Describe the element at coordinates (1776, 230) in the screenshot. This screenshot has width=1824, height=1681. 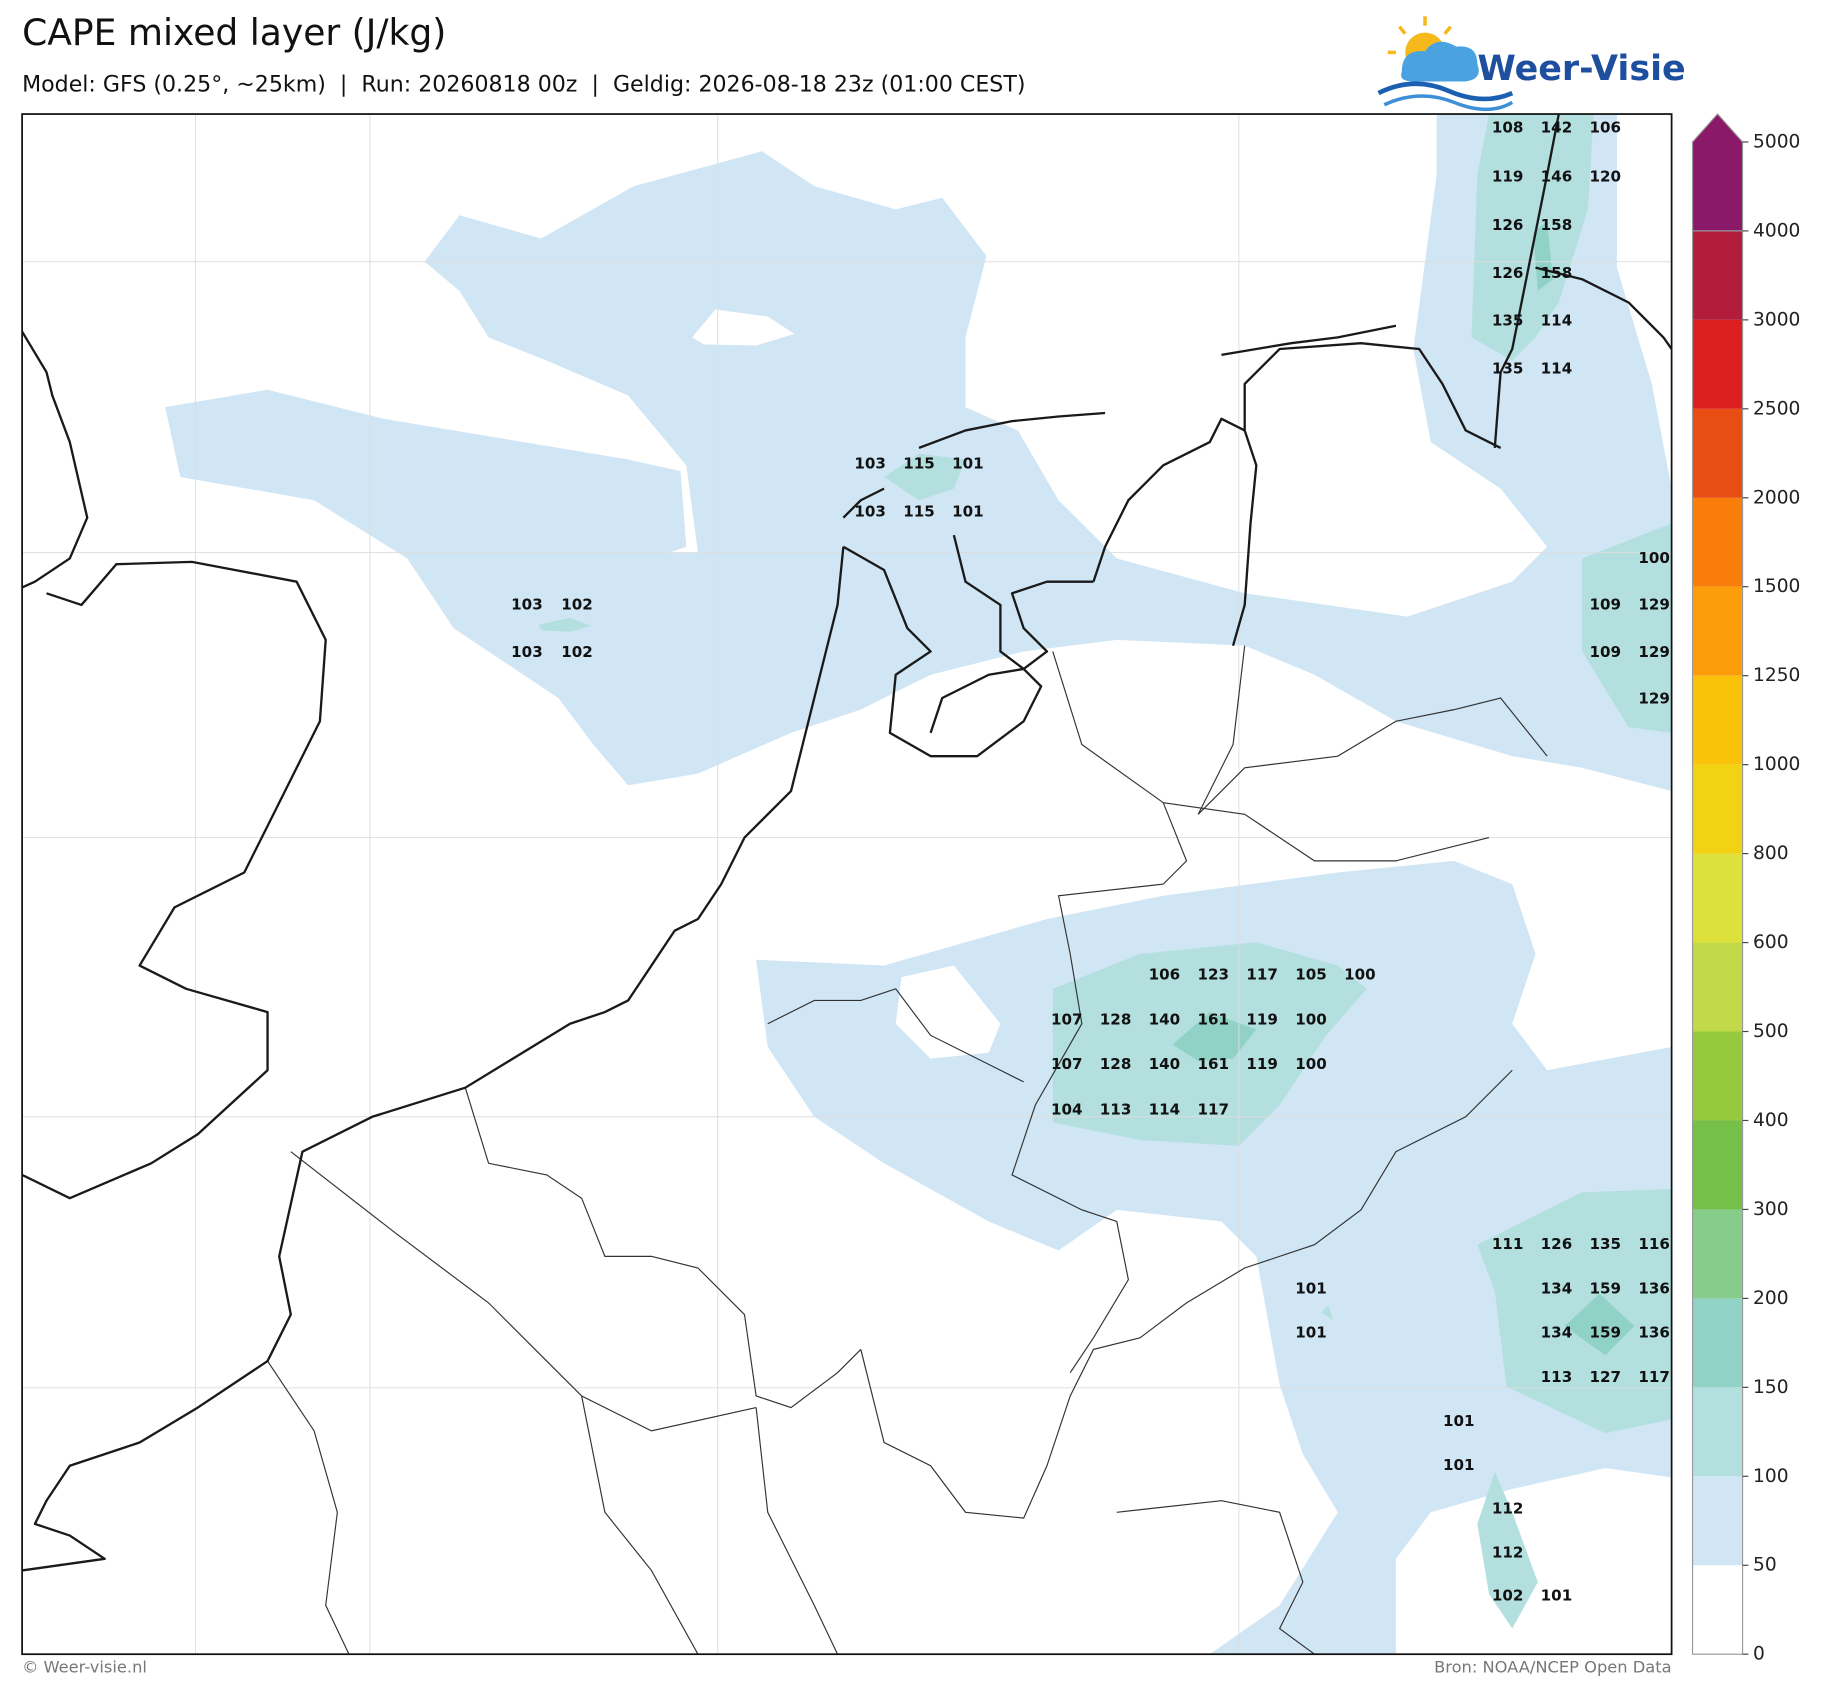
I see `colorbar-tick-label: 4000` at that location.